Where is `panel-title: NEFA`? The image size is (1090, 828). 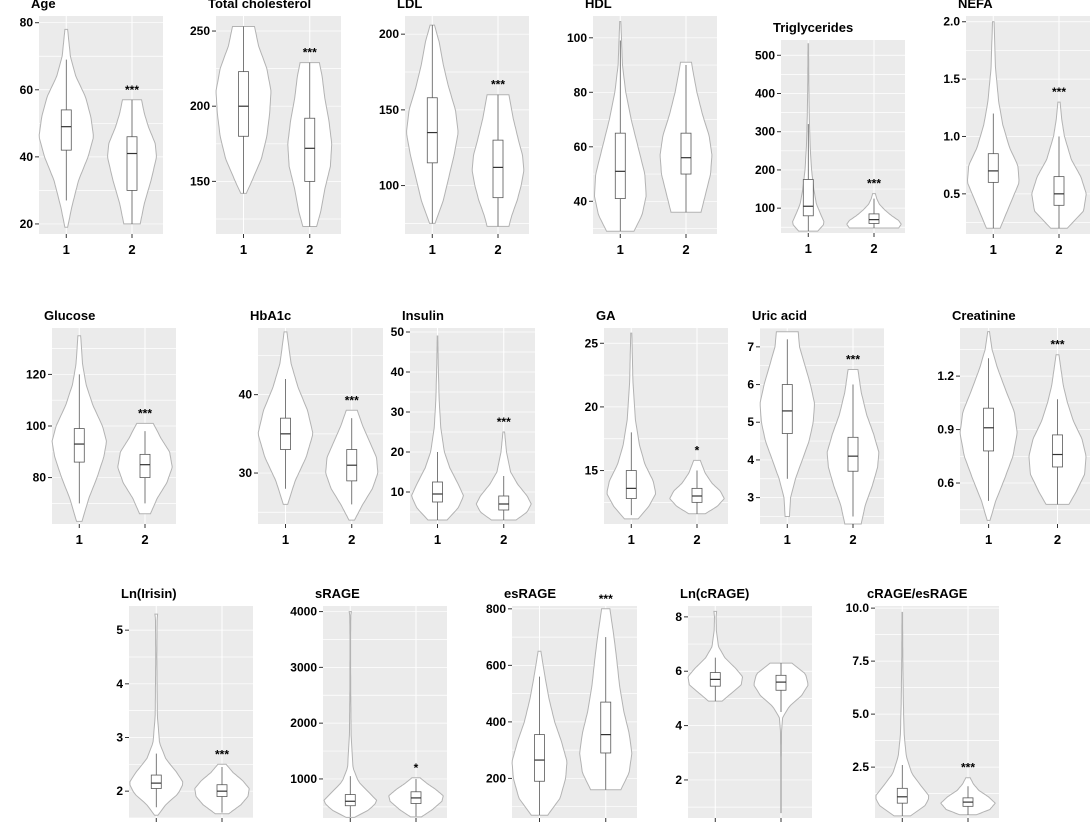
panel-title: NEFA is located at coordinates (975, 5).